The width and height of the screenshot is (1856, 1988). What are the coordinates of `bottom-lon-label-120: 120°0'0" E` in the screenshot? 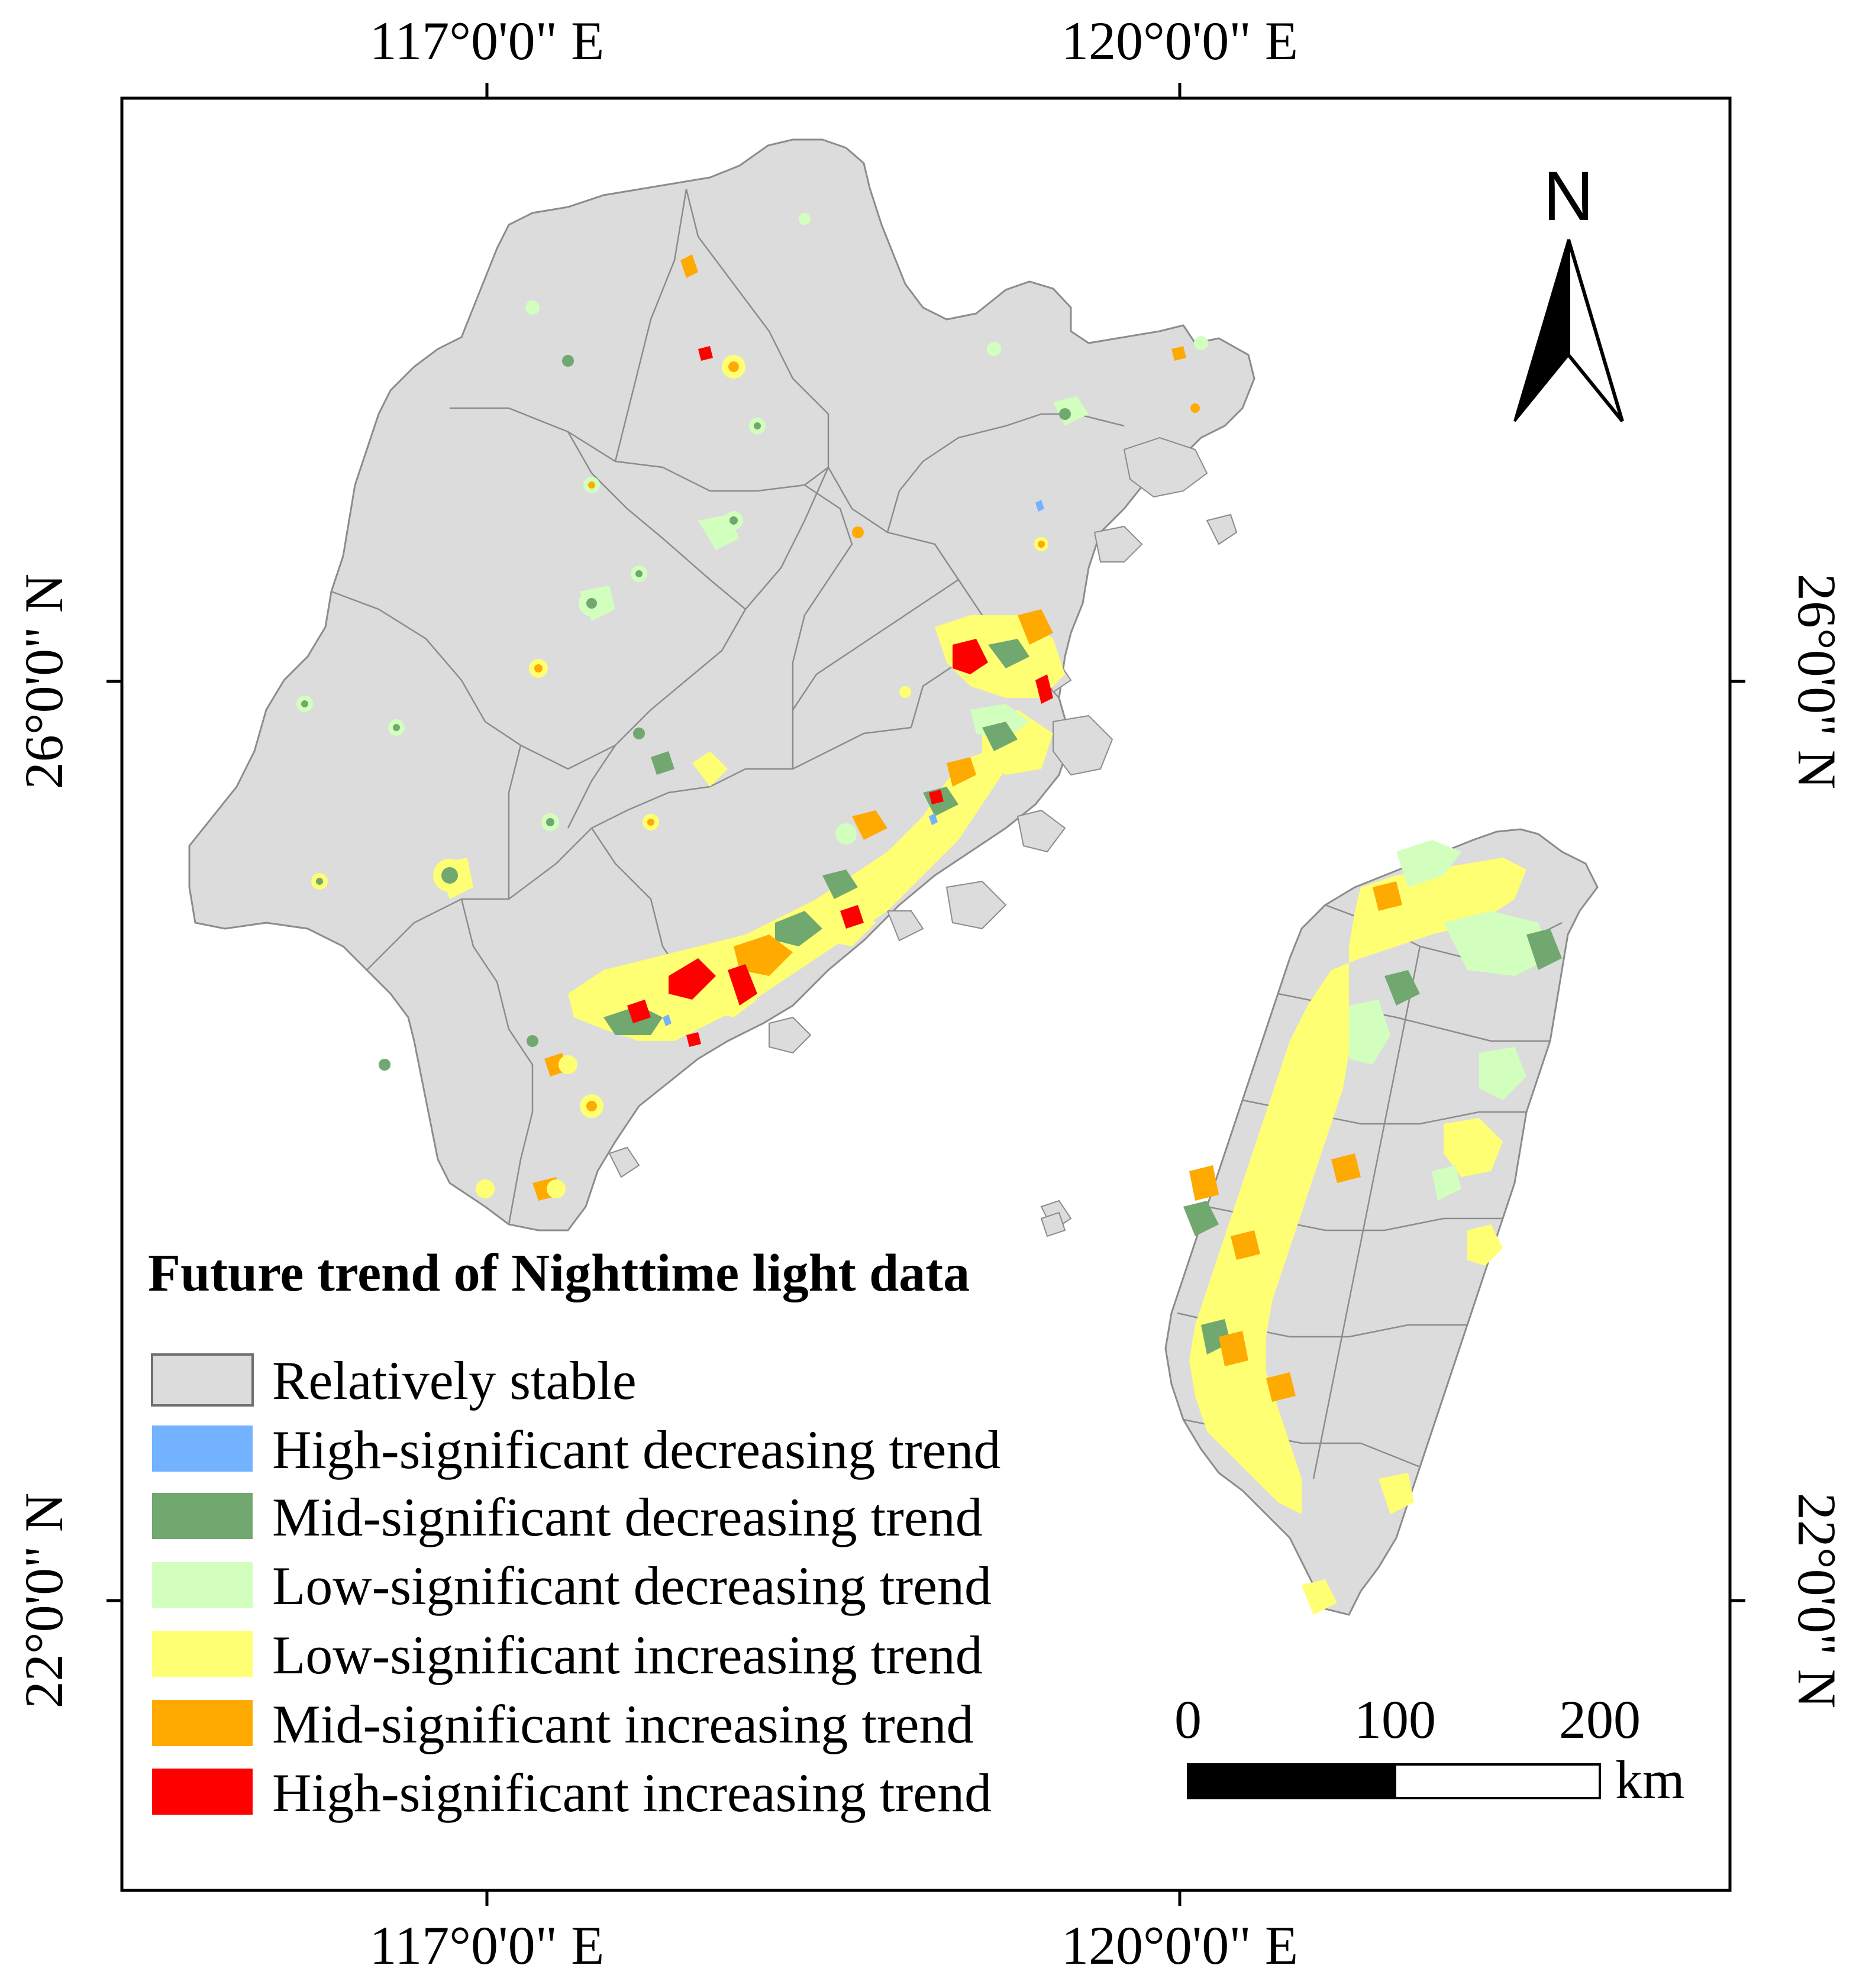 It's located at (1179, 1945).